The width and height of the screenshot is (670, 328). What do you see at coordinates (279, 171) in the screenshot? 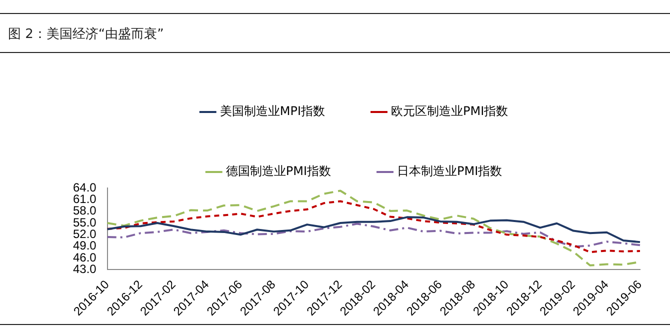
I see `legend-label: 德国制造业PMI指数` at bounding box center [279, 171].